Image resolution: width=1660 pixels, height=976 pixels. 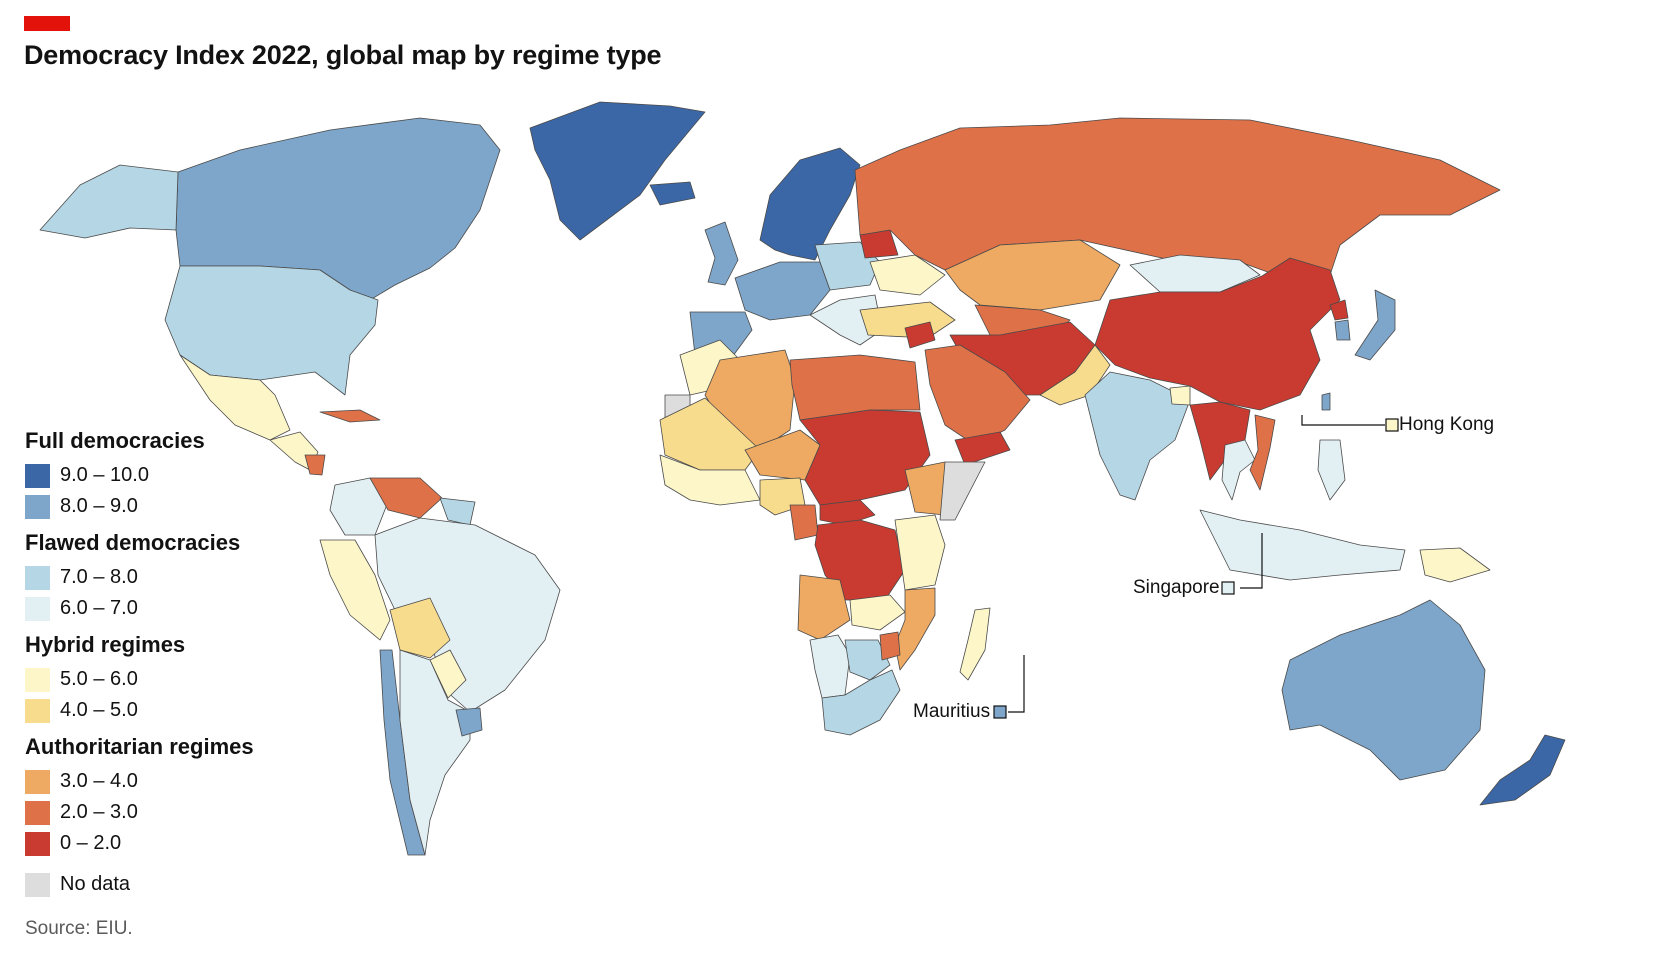 What do you see at coordinates (99, 781) in the screenshot?
I see `legend-label: 3.0 – 4.0` at bounding box center [99, 781].